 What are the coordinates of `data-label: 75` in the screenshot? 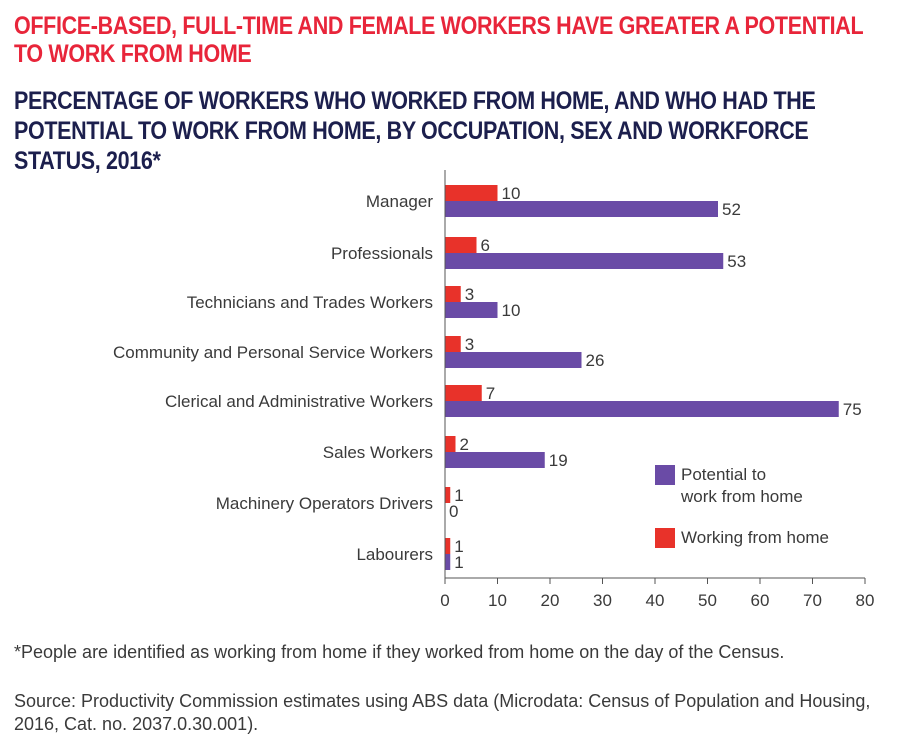 It's located at (852, 409).